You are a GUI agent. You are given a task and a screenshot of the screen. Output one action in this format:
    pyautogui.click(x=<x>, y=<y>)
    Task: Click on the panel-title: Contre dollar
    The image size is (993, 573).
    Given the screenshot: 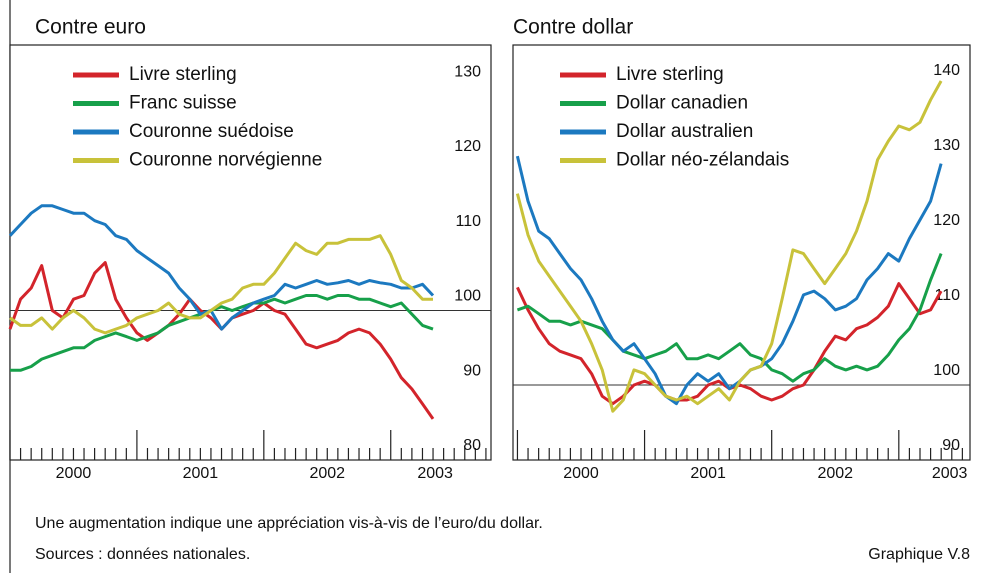 What is the action you would take?
    pyautogui.click(x=573, y=27)
    